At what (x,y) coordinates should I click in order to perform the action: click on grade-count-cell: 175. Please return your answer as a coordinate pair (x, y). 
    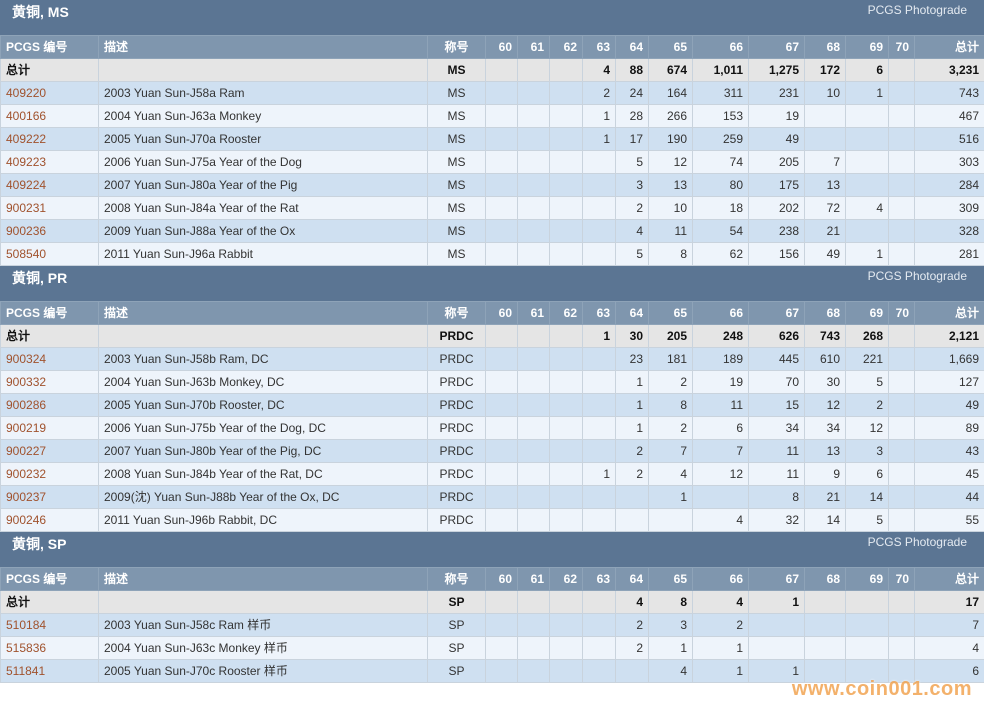
    Looking at the image, I should click on (776, 185).